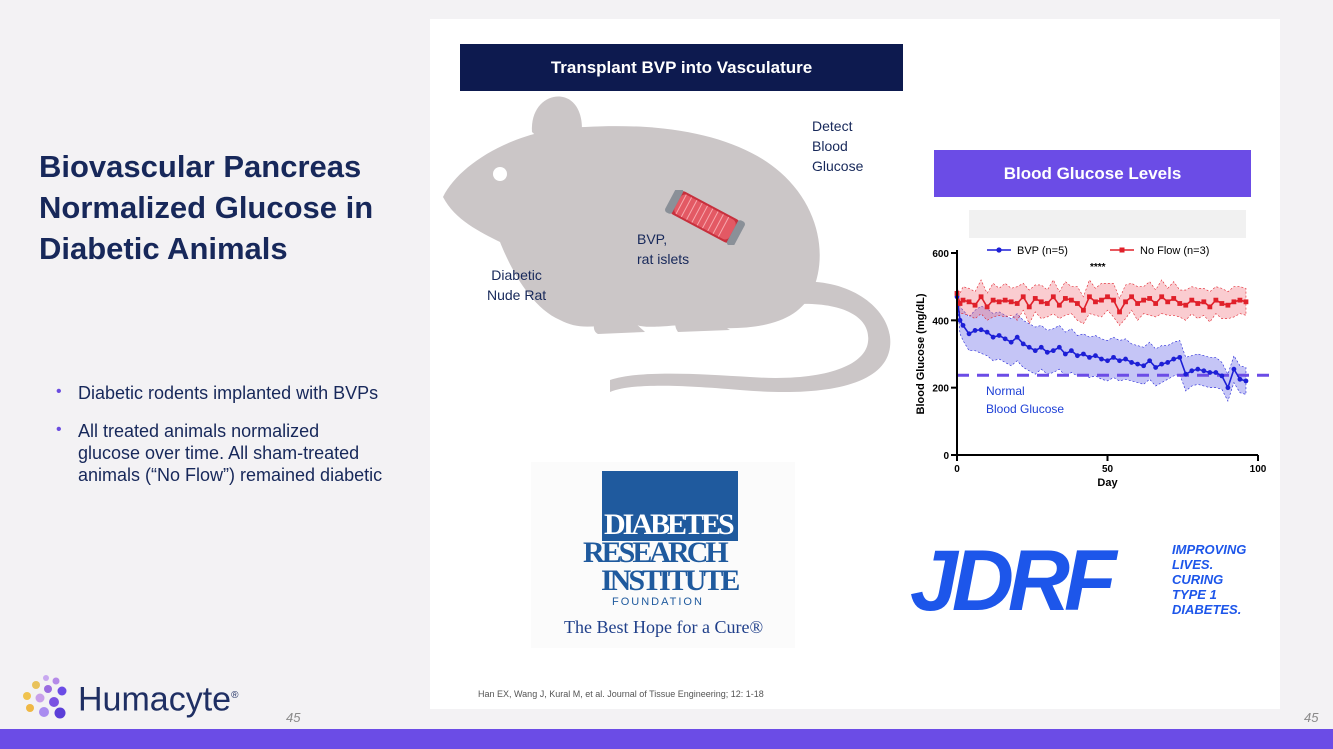 The height and width of the screenshot is (749, 1333). Describe the element at coordinates (656, 552) in the screenshot. I see `dri-word-2: RESEARCH` at that location.